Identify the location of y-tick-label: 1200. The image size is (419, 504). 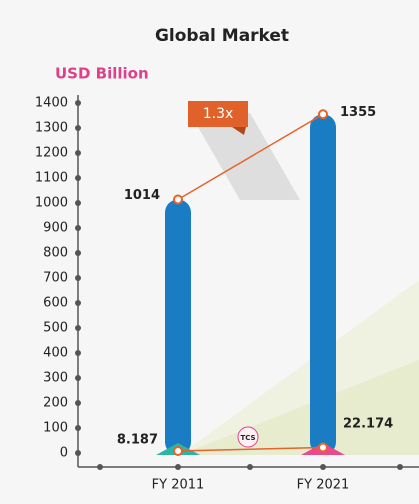
(51, 153).